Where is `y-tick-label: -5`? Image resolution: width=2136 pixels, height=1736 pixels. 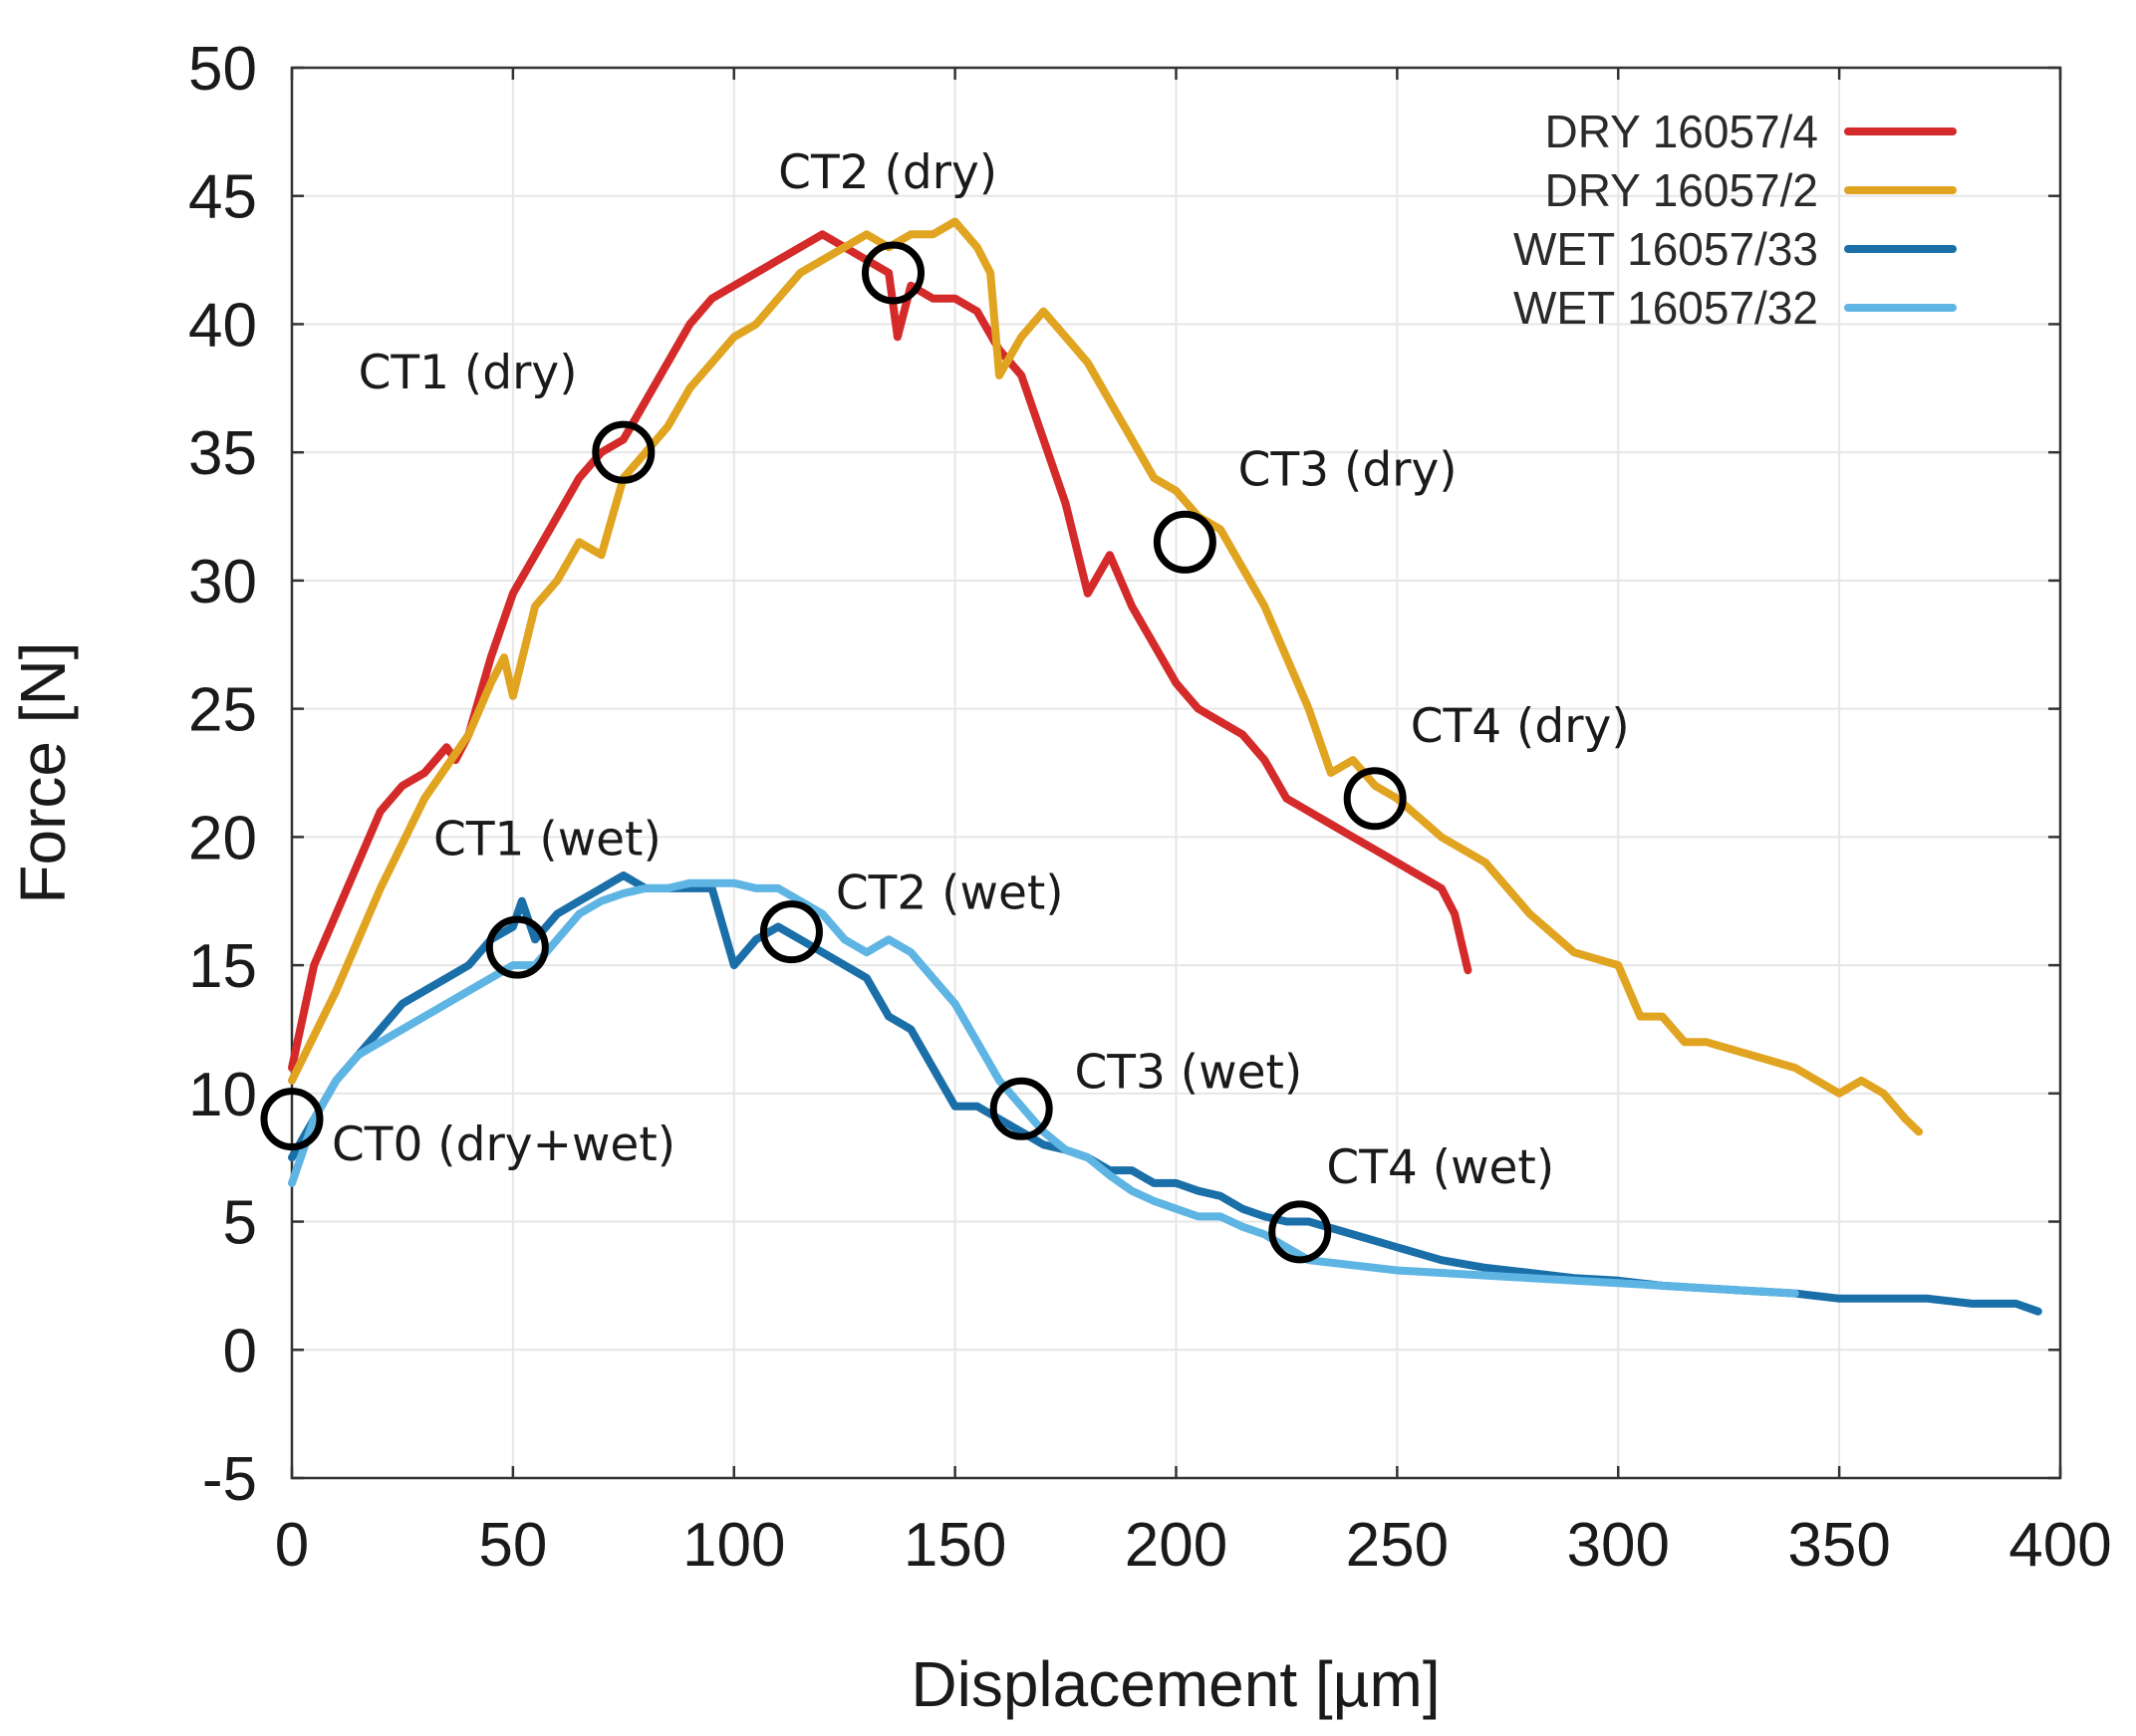
y-tick-label: -5 is located at coordinates (230, 1479).